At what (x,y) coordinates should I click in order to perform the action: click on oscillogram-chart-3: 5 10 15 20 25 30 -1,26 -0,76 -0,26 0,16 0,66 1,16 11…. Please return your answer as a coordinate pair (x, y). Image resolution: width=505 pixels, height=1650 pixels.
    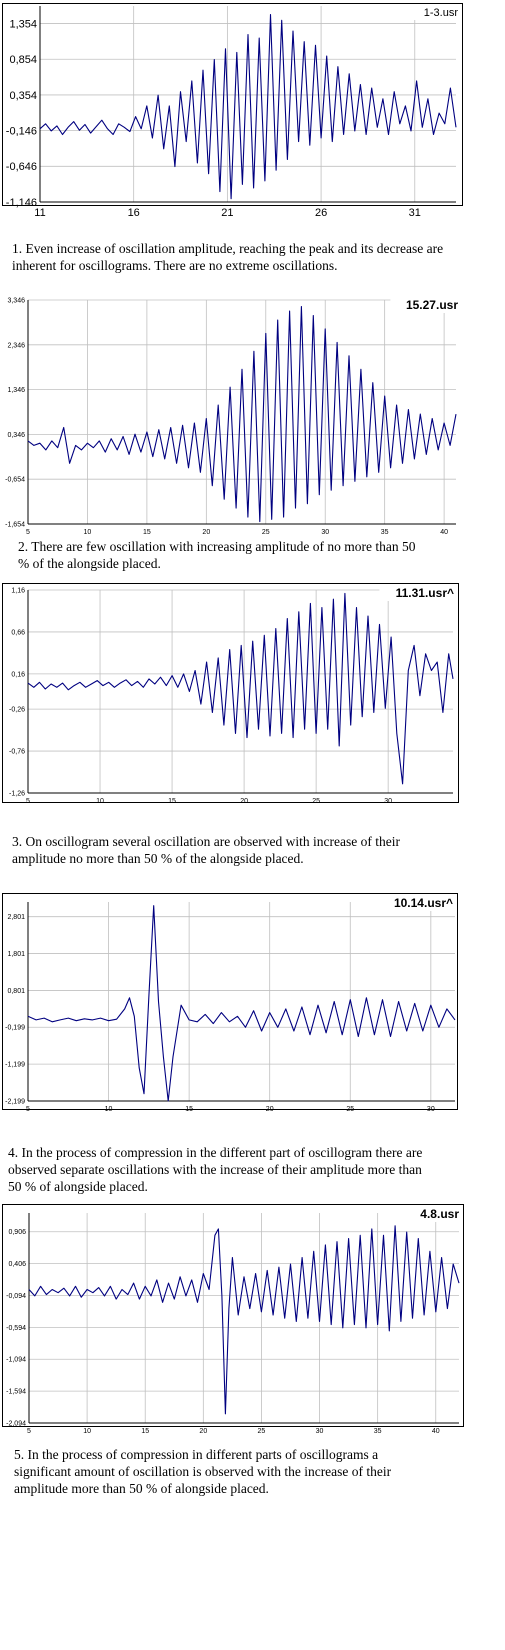
    Looking at the image, I should click on (230, 694).